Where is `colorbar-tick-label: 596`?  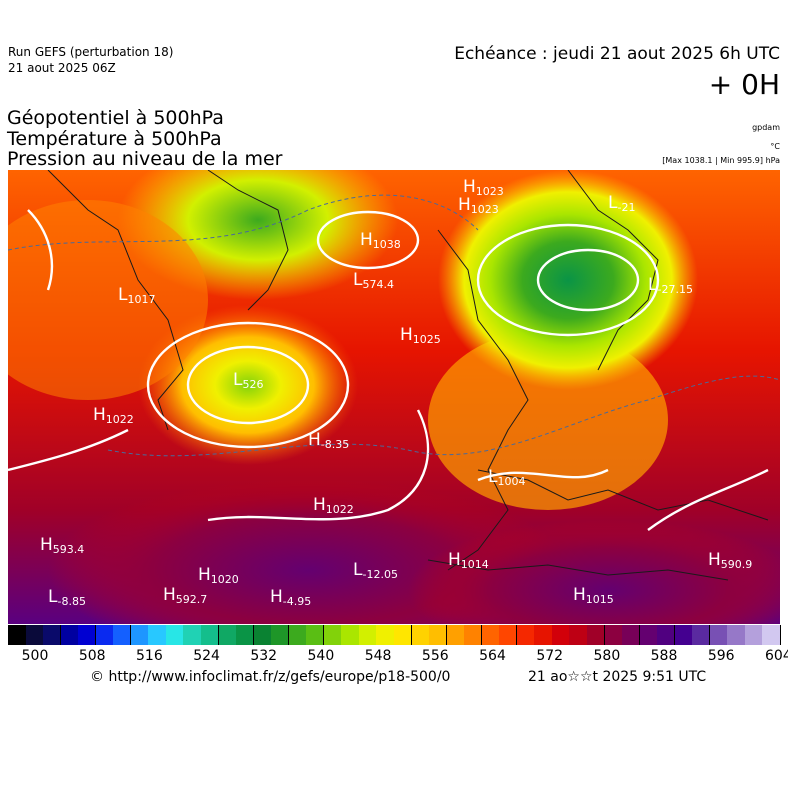
colorbar-tick-label: 596 is located at coordinates (721, 656).